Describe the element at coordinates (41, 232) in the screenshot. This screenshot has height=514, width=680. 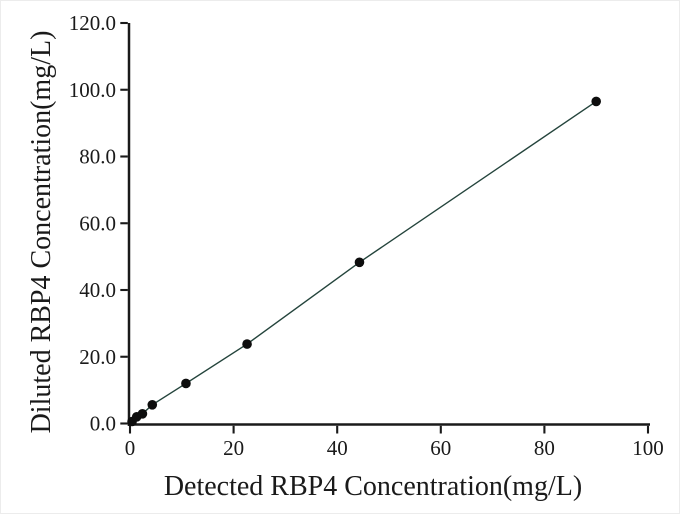
I see `y-axis-title: Diluted RBP4 Concentration(mg/L)` at that location.